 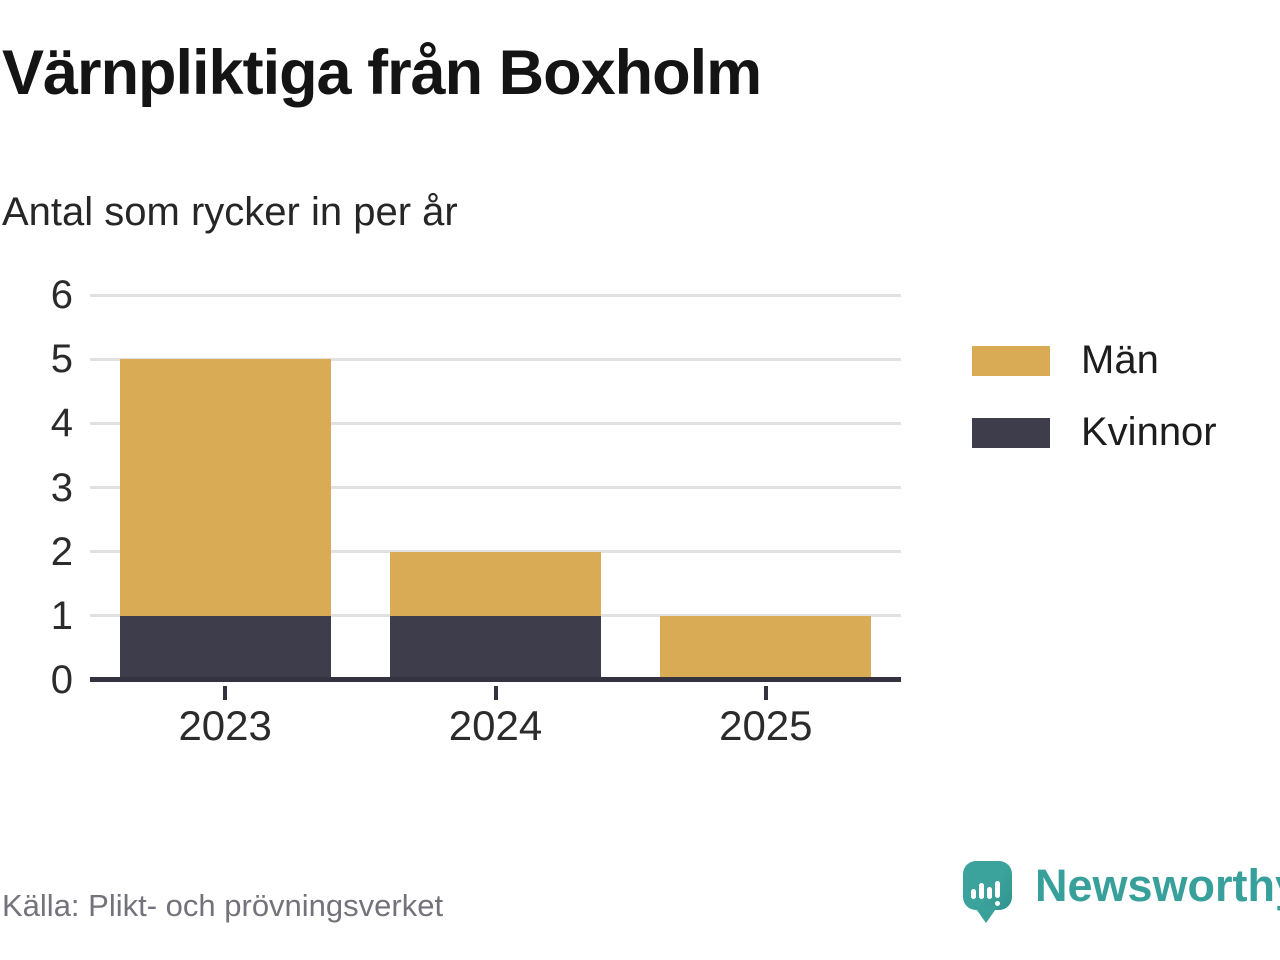 I want to click on legend-item-kvinnor: Kvinnor, so click(x=1094, y=432).